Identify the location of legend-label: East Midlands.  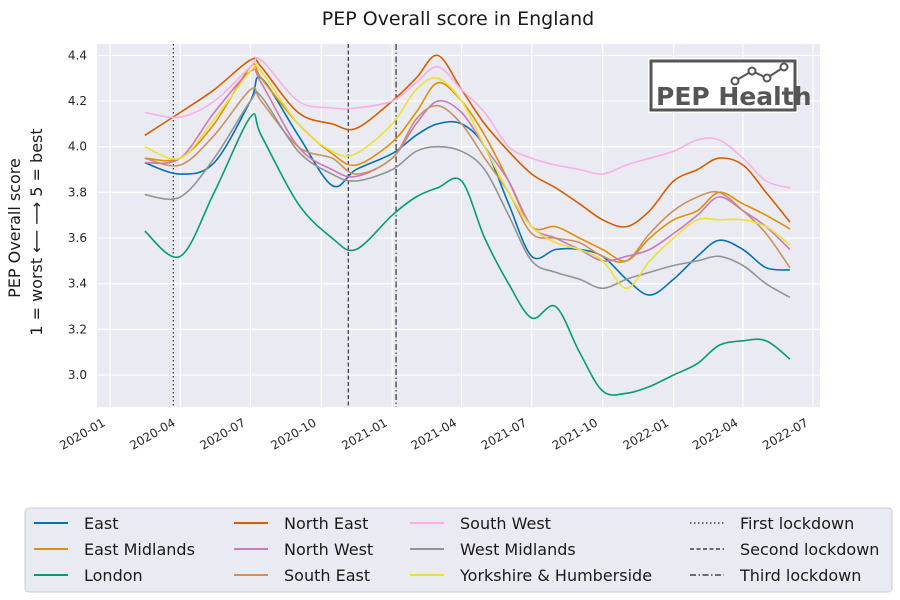
(139, 549).